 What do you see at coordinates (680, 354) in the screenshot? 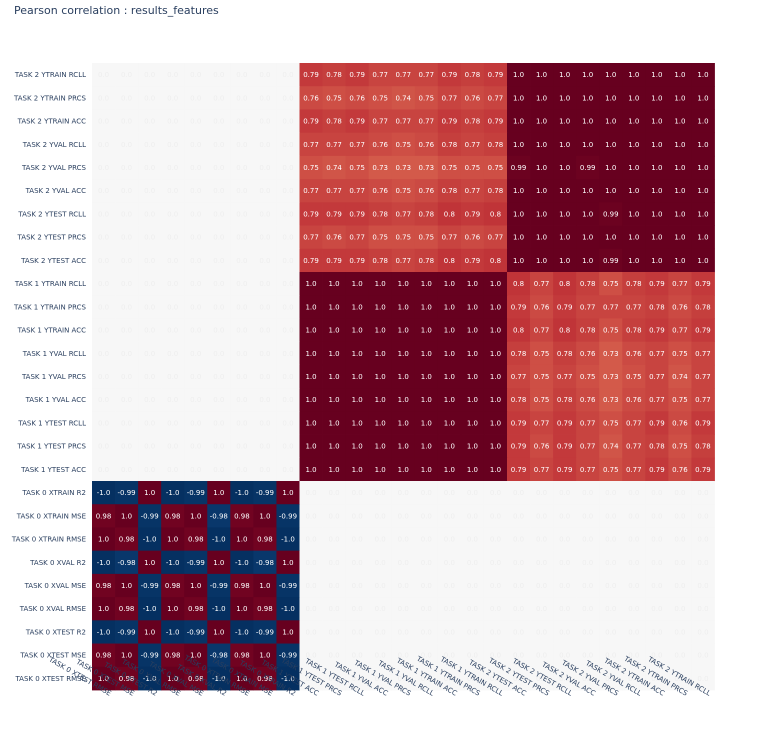
I see `cell-value-label: 0.75` at bounding box center [680, 354].